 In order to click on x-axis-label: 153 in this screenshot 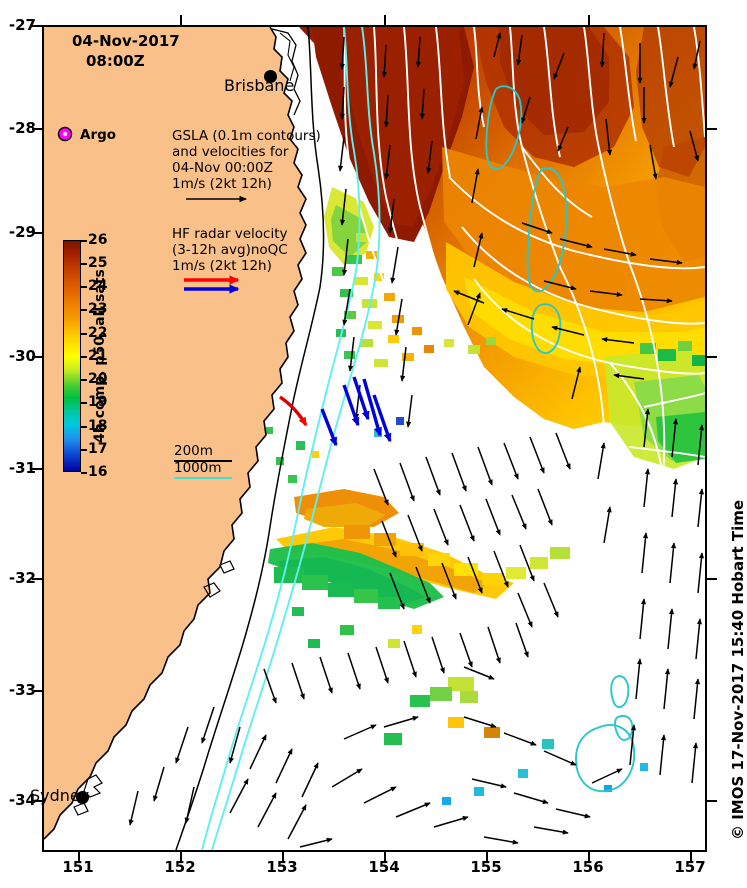, I will do `click(282, 867)`.